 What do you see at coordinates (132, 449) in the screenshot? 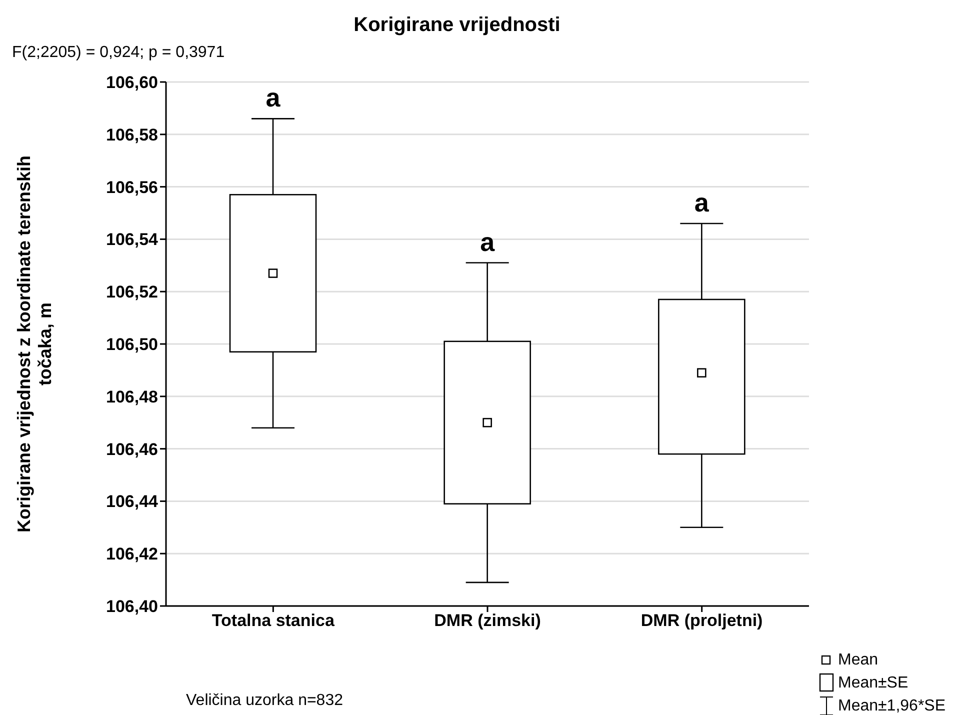
I see `y-tick-label: 106,46` at bounding box center [132, 449].